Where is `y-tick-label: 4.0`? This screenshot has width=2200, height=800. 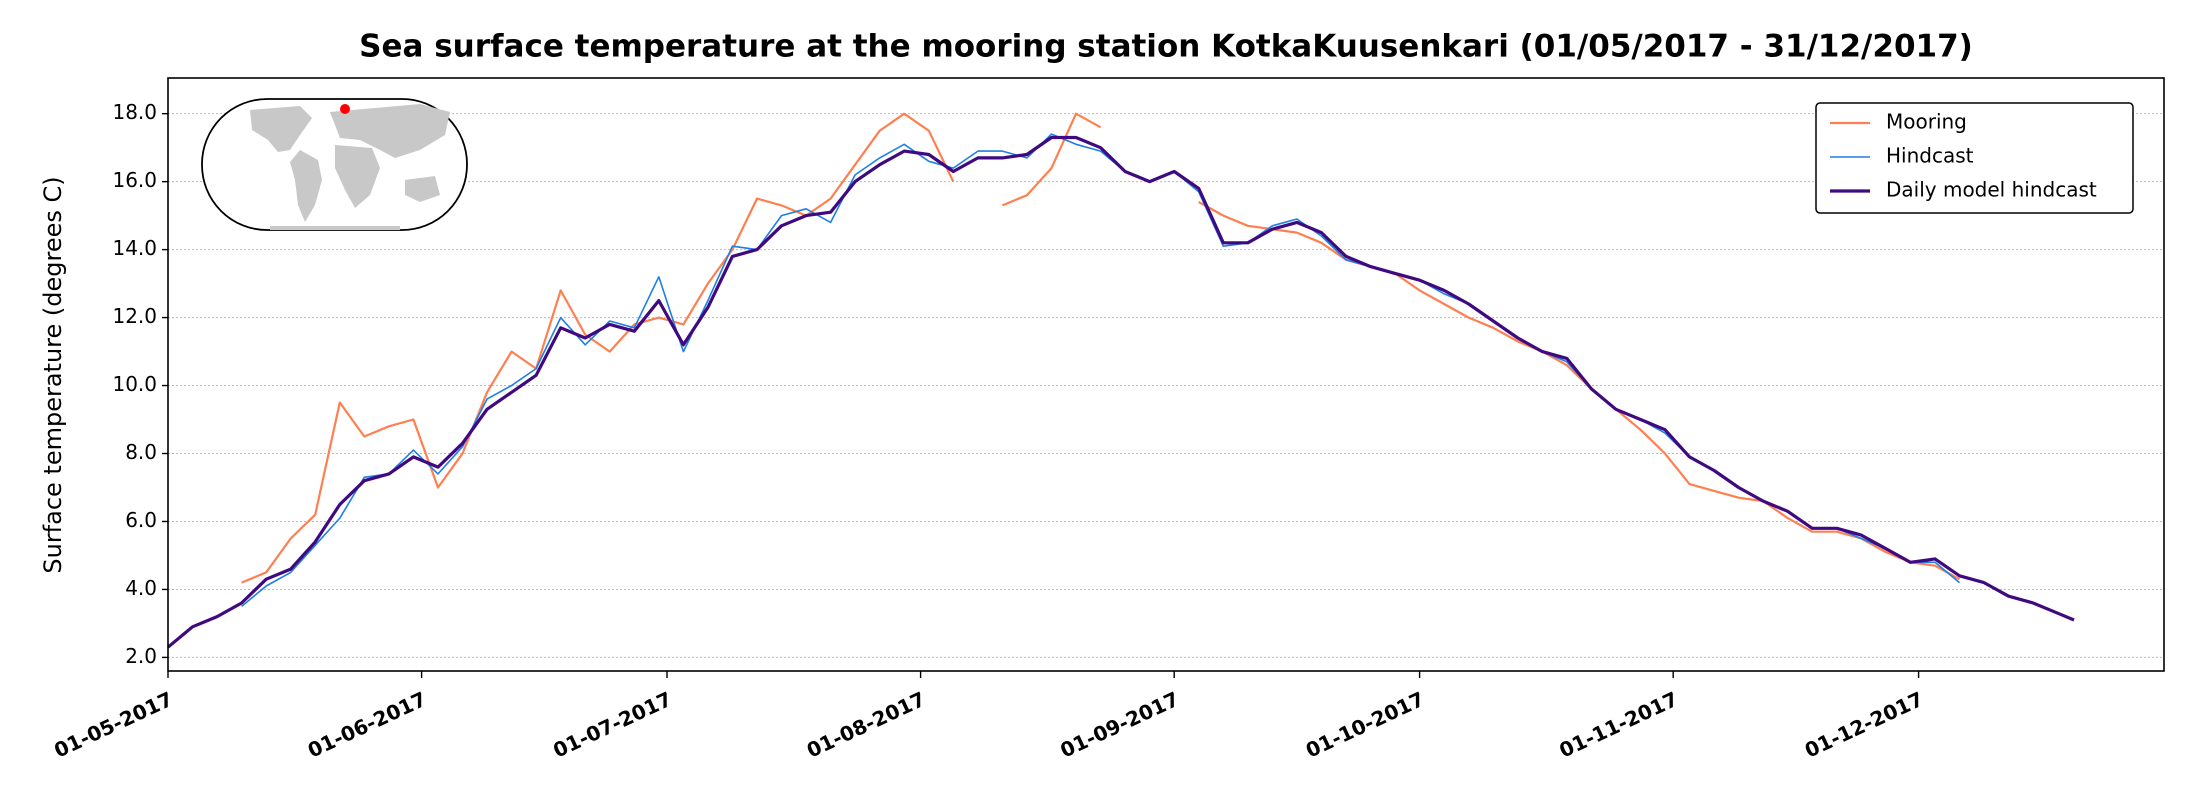 y-tick-label: 4.0 is located at coordinates (141, 588).